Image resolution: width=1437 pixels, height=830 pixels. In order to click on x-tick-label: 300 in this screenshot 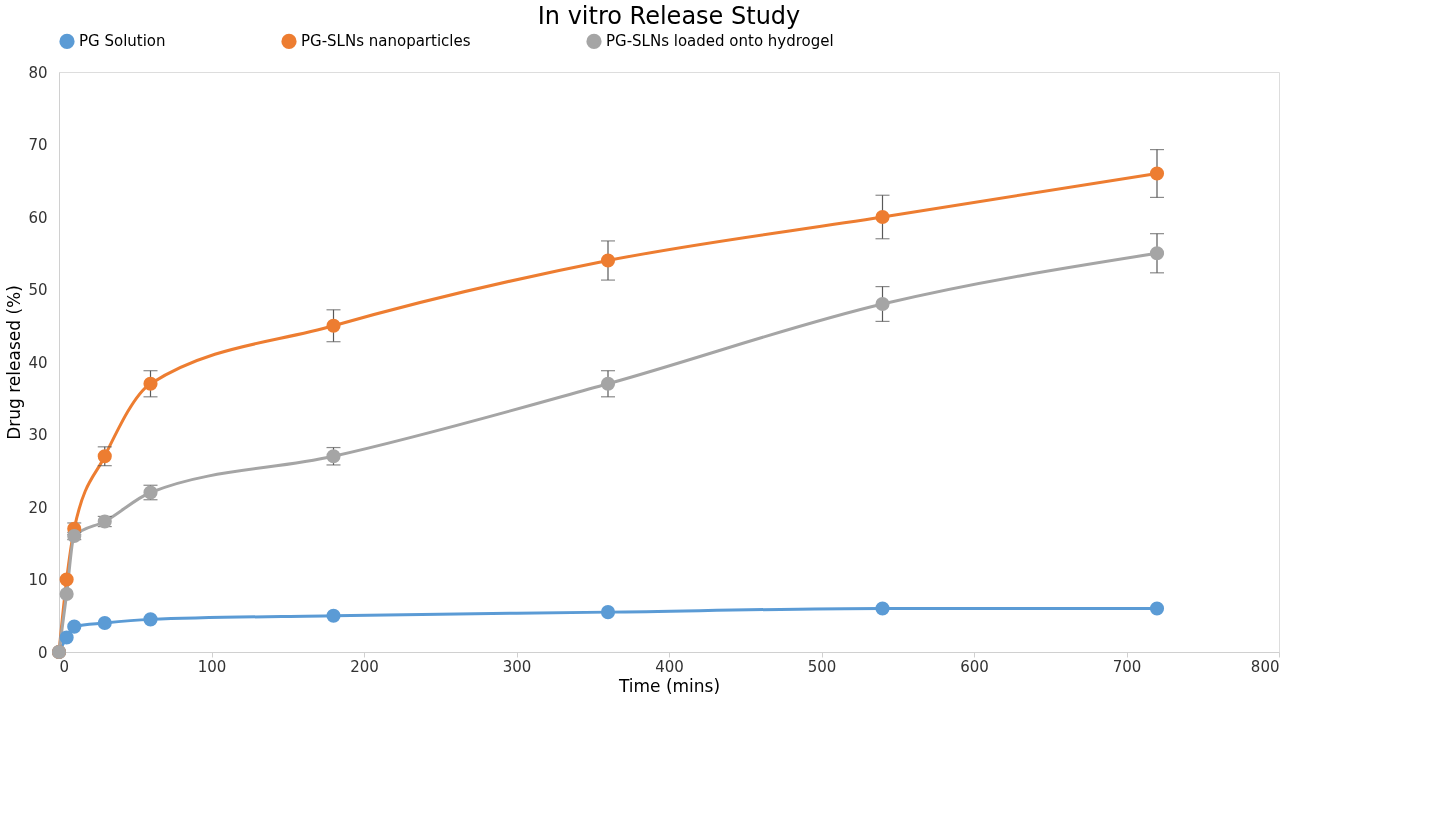, I will do `click(517, 666)`.